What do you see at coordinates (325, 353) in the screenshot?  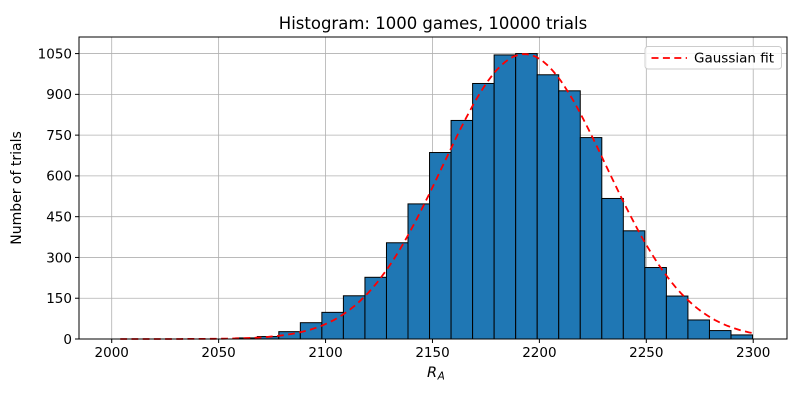 I see `x-tick-label: 2100` at bounding box center [325, 353].